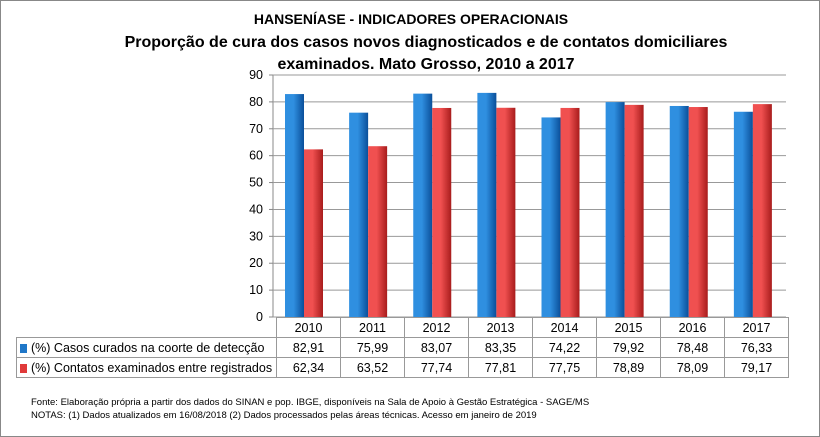 This screenshot has height=437, width=820. Describe the element at coordinates (628, 347) in the screenshot. I see `data-label: 79,92` at that location.